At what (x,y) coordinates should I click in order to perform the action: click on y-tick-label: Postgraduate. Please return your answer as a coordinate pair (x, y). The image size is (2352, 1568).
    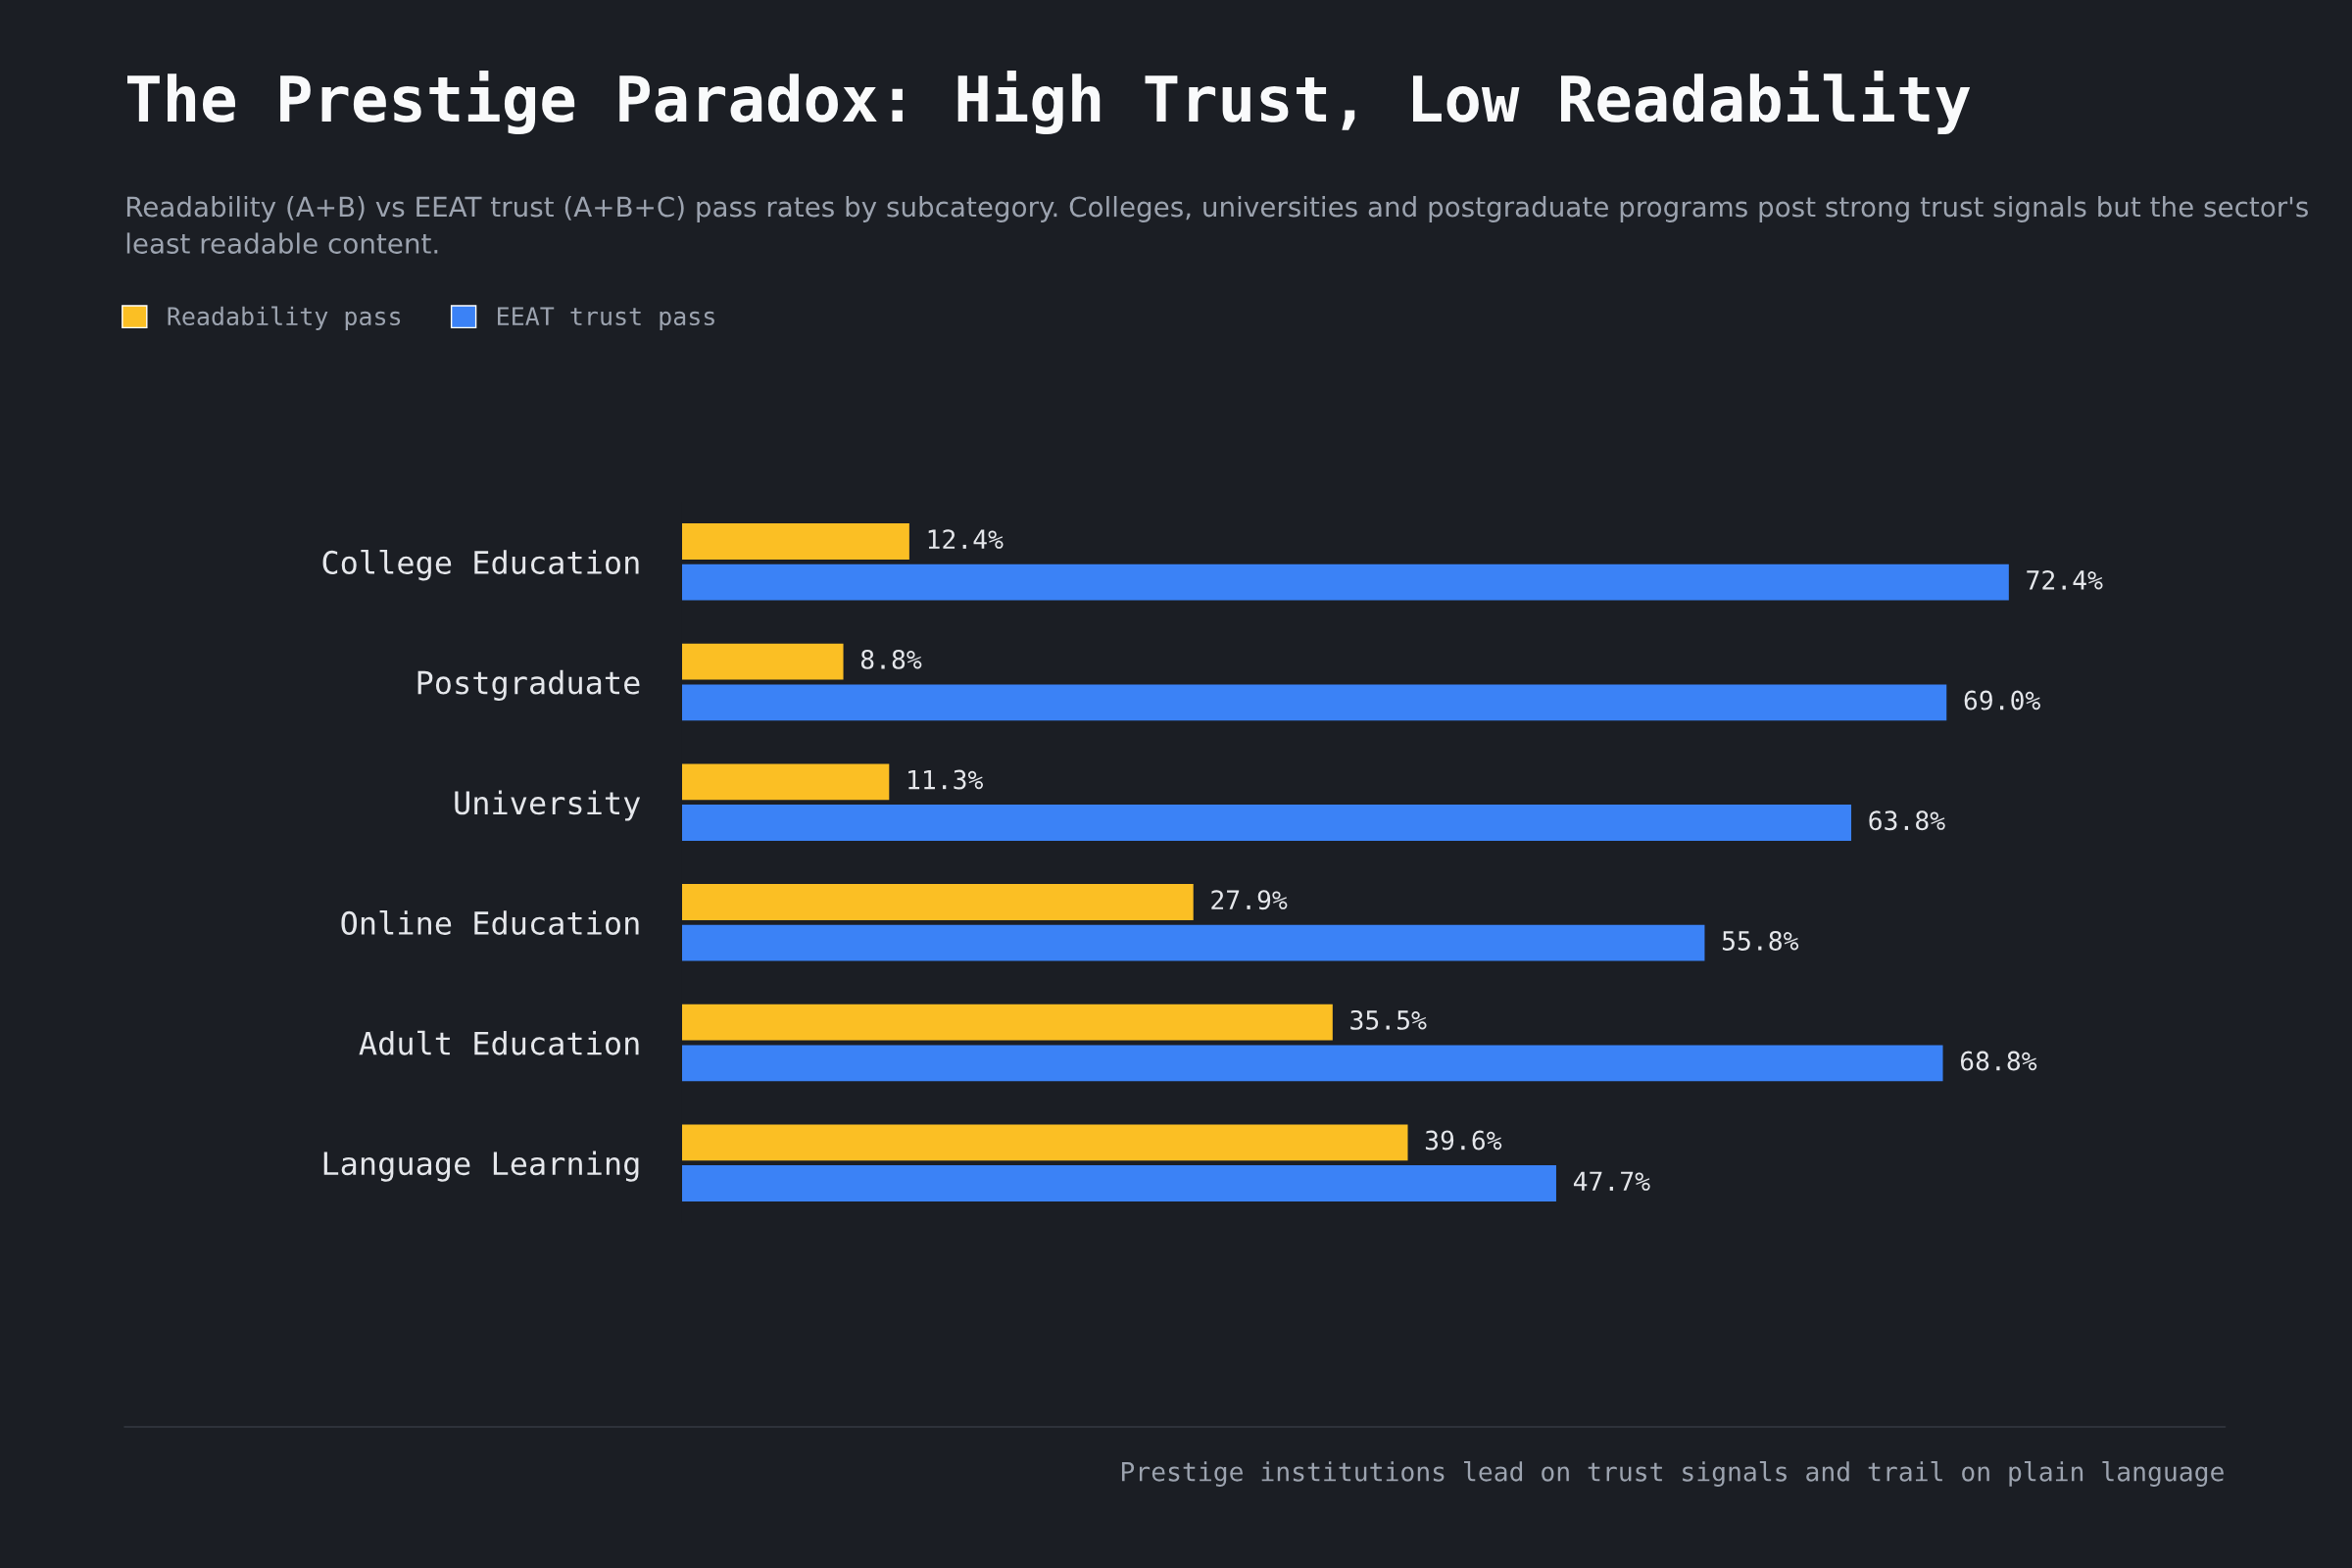
    Looking at the image, I should click on (528, 685).